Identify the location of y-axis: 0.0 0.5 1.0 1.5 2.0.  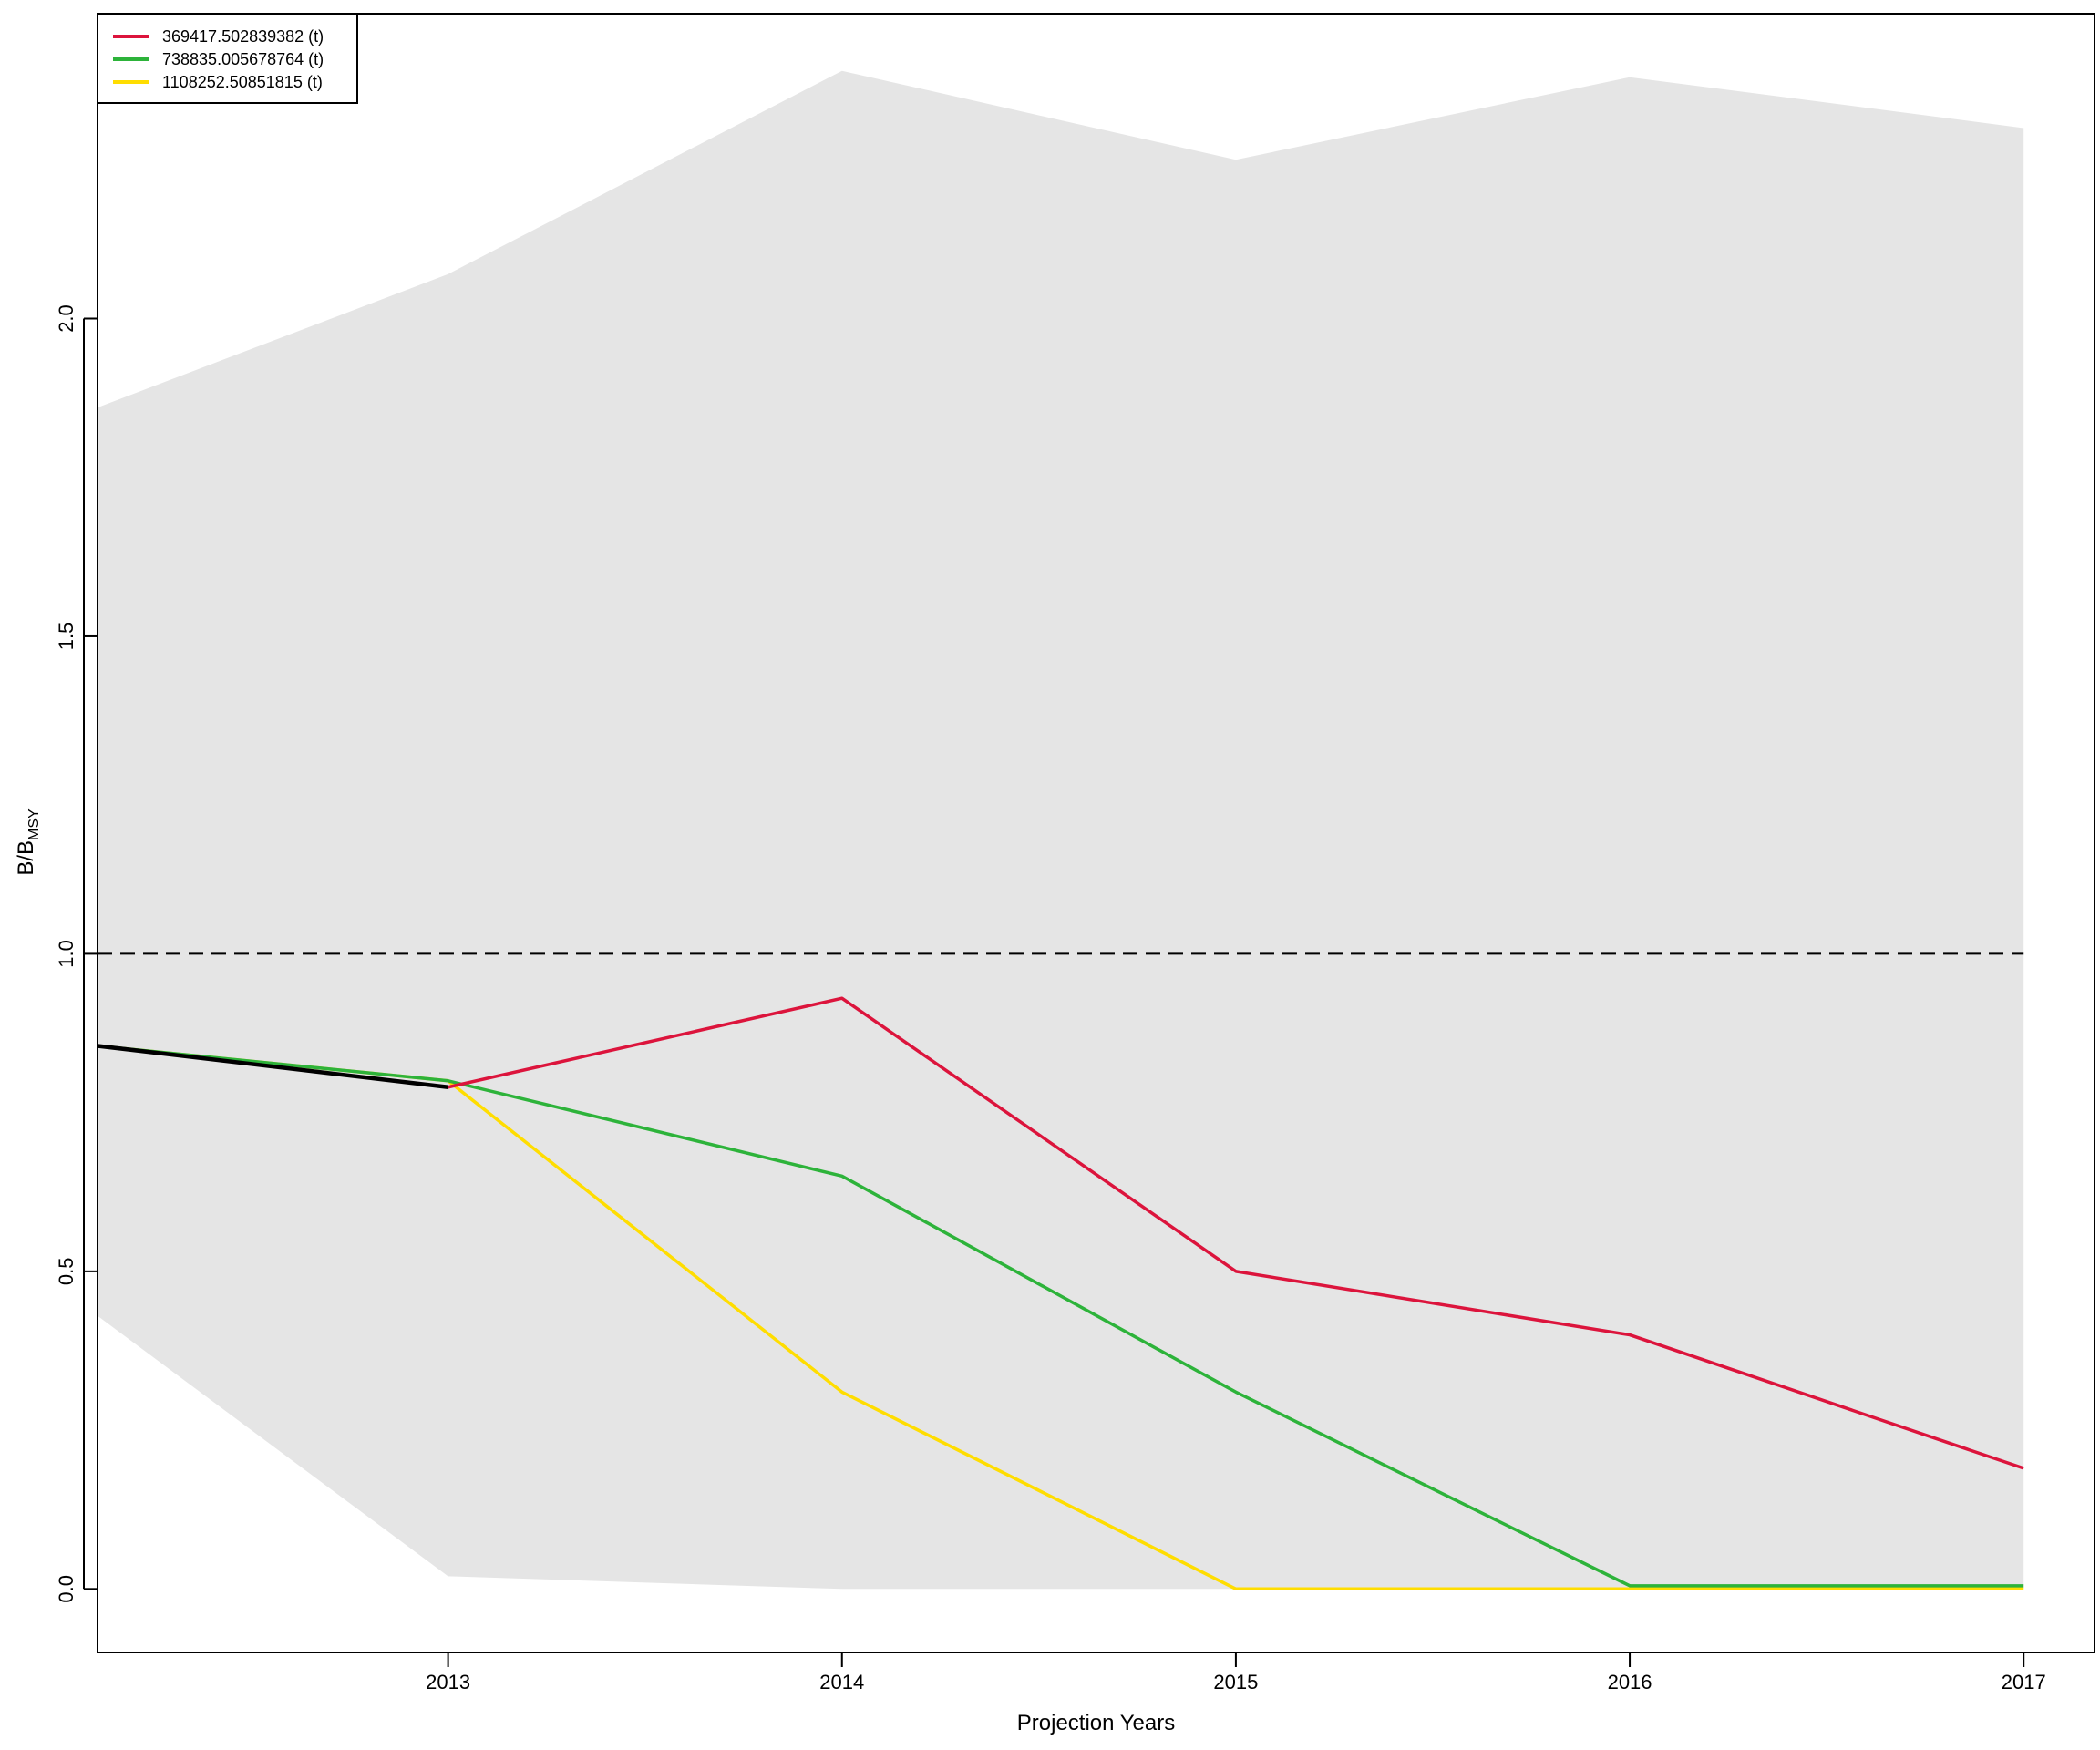
(76, 954).